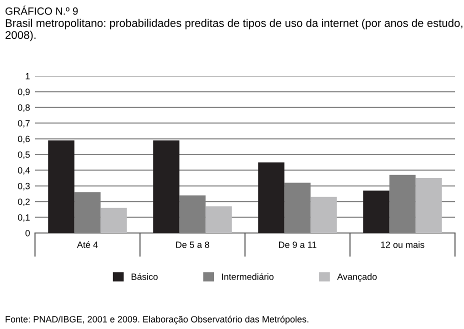  Describe the element at coordinates (87, 244) in the screenshot. I see `x-tick-label: Até 4` at that location.